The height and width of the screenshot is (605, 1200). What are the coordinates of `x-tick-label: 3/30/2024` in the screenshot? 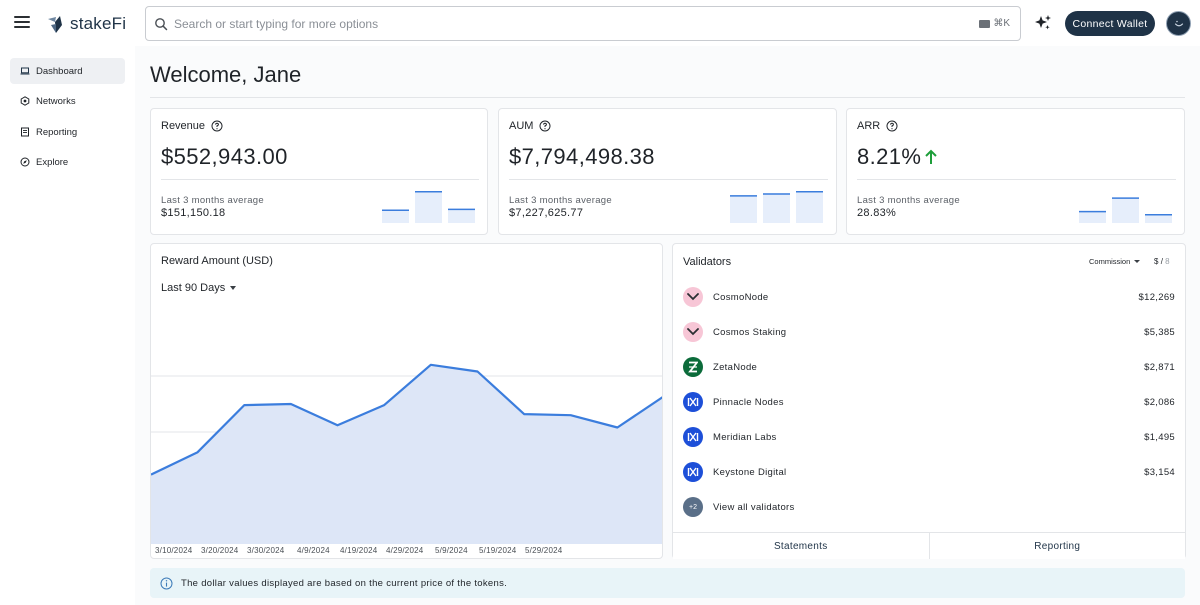 It's located at (266, 550).